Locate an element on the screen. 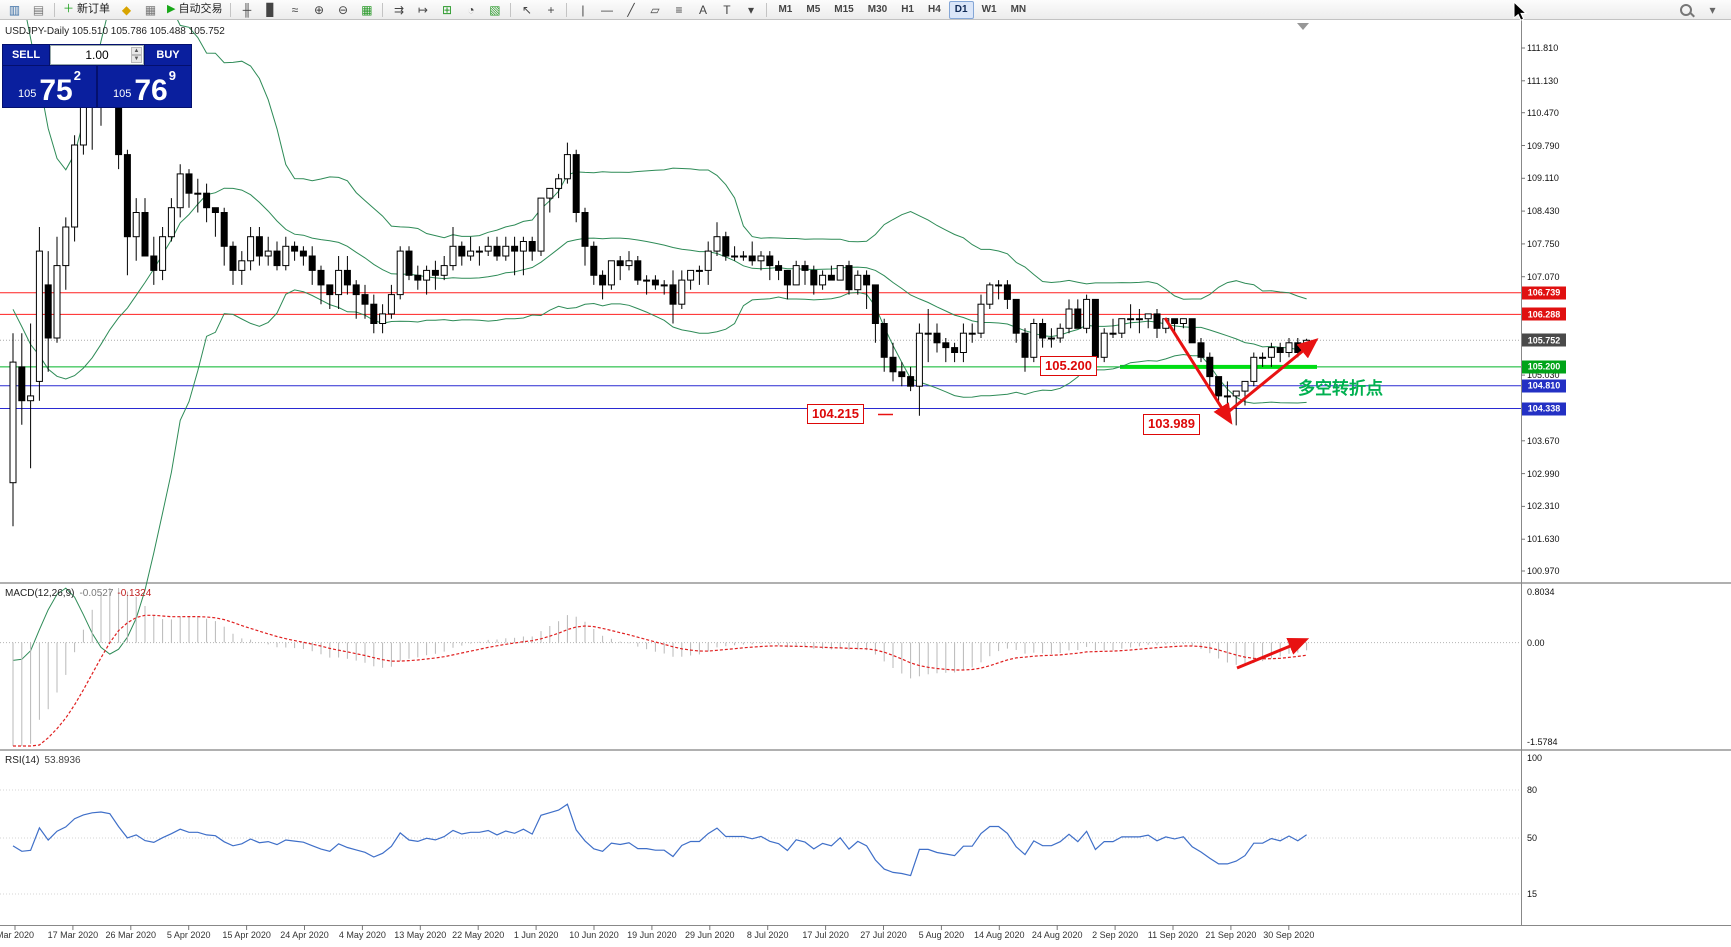  timeframe-m1-button: M1 is located at coordinates (785, 9).